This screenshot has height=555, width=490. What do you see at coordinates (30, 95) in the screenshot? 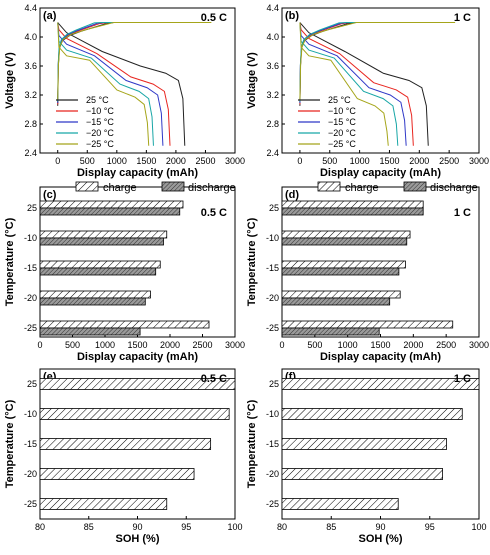
I see `y-tick-label: 3.2` at bounding box center [30, 95].